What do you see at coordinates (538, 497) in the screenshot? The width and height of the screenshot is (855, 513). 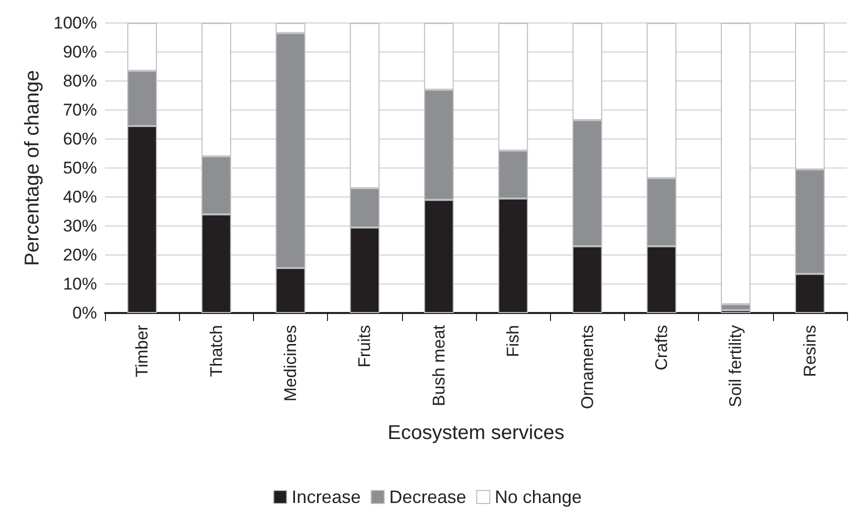 I see `legend-label: No change` at bounding box center [538, 497].